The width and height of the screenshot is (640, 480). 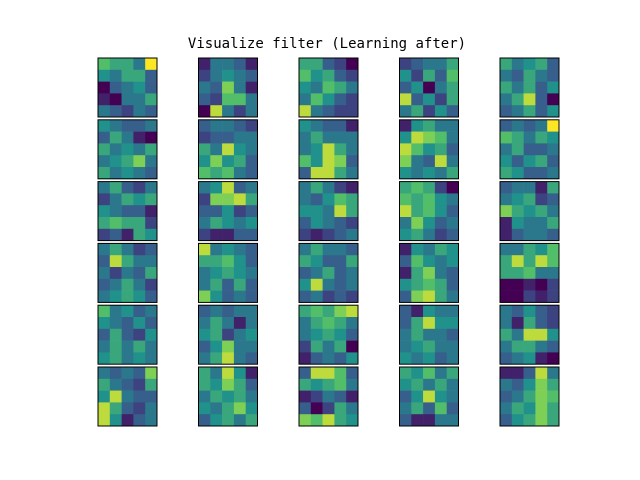 I want to click on panel-frame, so click(x=328, y=87).